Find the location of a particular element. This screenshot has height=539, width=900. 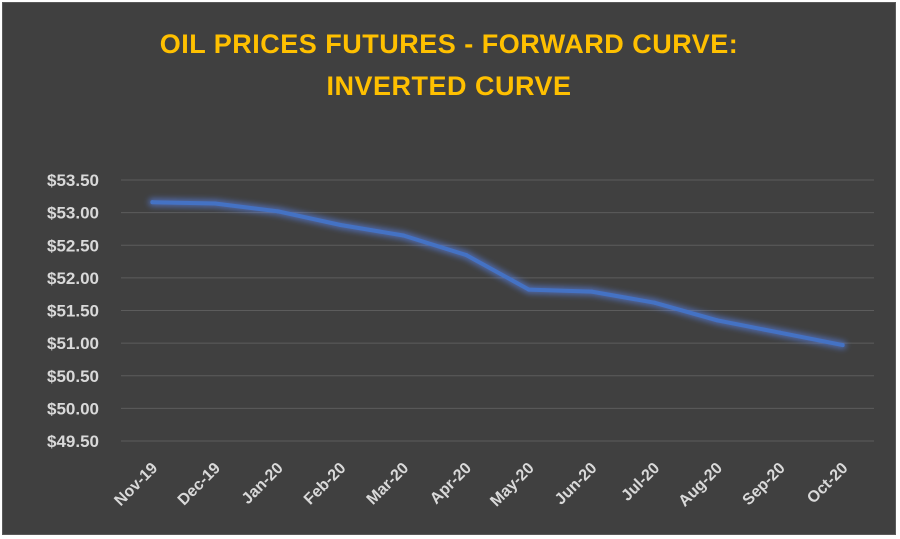

y-tick-label: $52.00 is located at coordinates (73, 278).